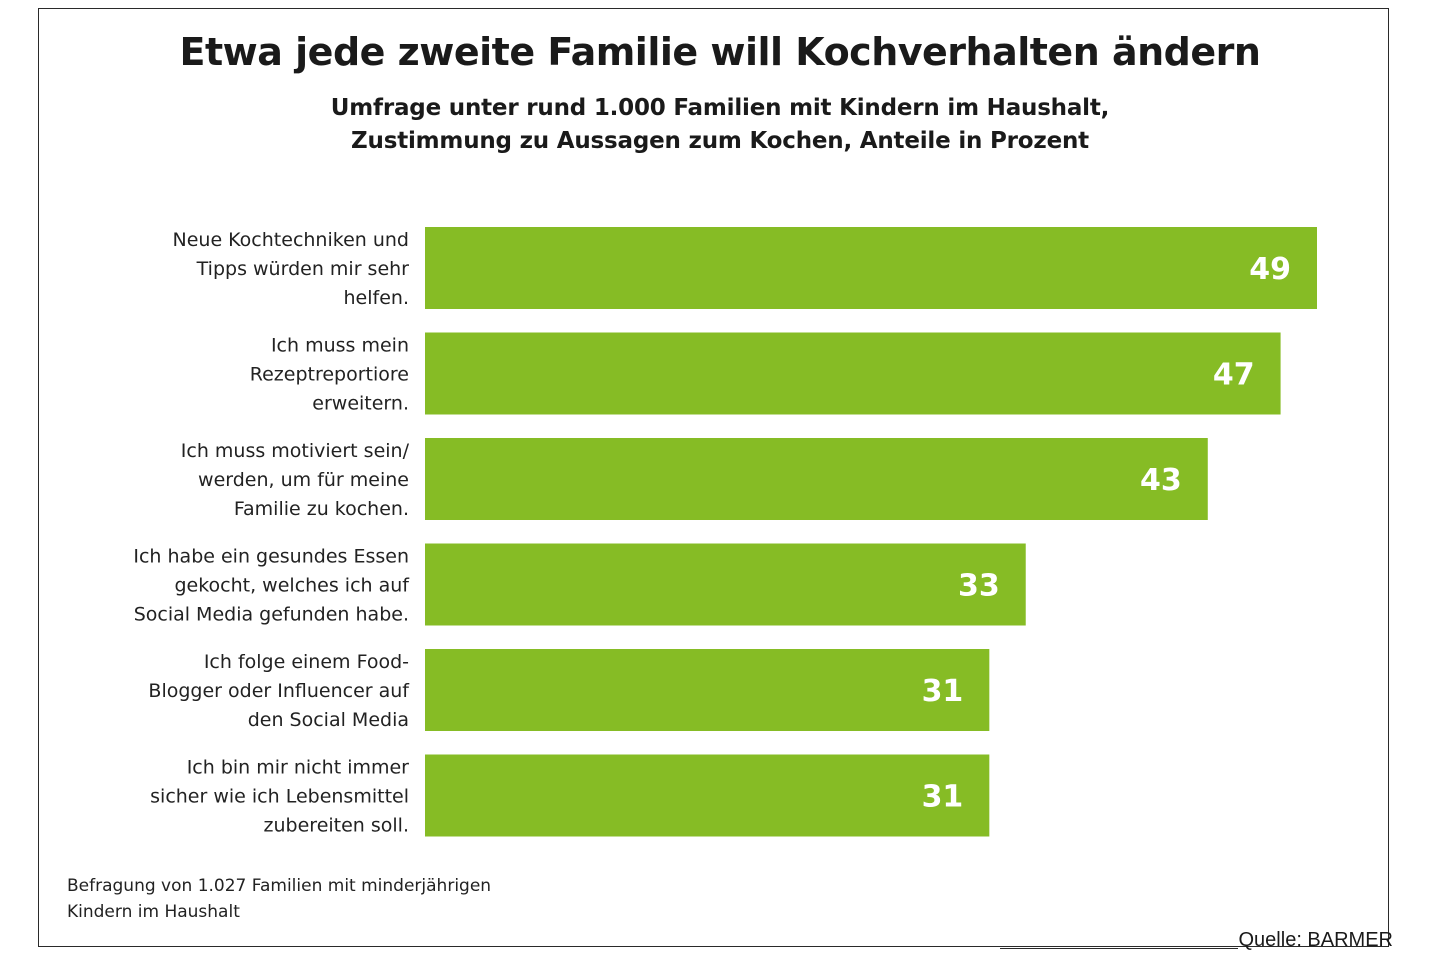 The width and height of the screenshot is (1440, 960). I want to click on category-label-1-line-1: Neue Kochtechniken und, so click(291, 240).